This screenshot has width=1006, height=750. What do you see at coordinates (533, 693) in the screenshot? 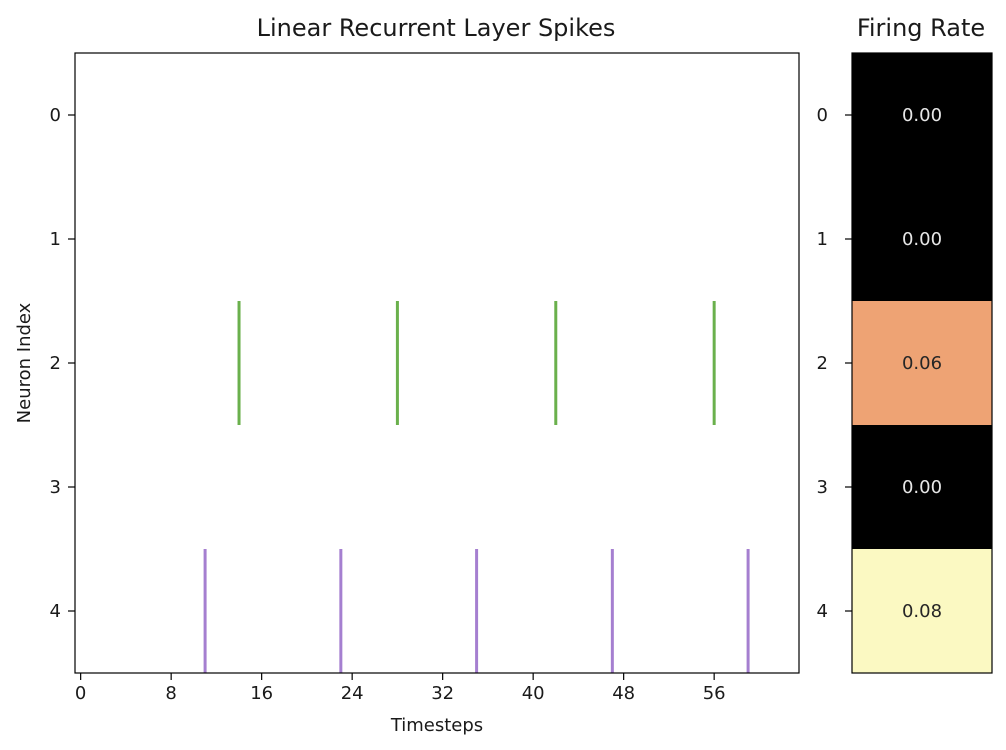
I see `x-tick-label: 40` at bounding box center [533, 693].